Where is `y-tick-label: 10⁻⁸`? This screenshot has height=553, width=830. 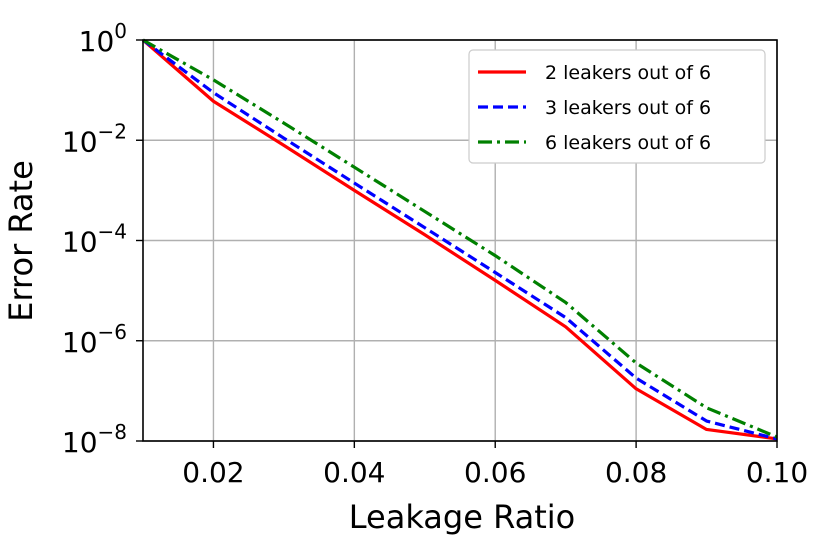 y-tick-label: 10⁻⁸ is located at coordinates (94, 439).